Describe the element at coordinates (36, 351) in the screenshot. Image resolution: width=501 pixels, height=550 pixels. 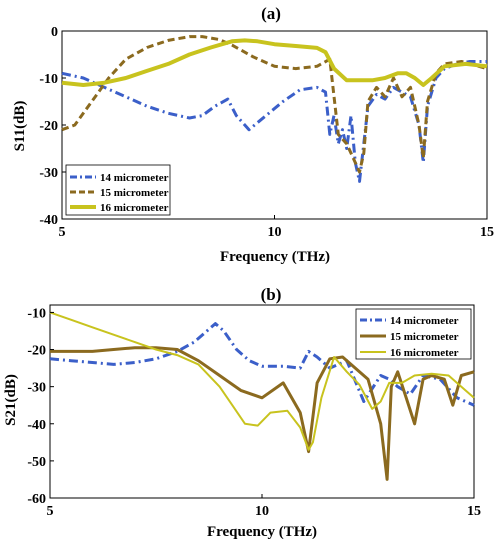
I see `panel-b-ytick-label: -20` at that location.